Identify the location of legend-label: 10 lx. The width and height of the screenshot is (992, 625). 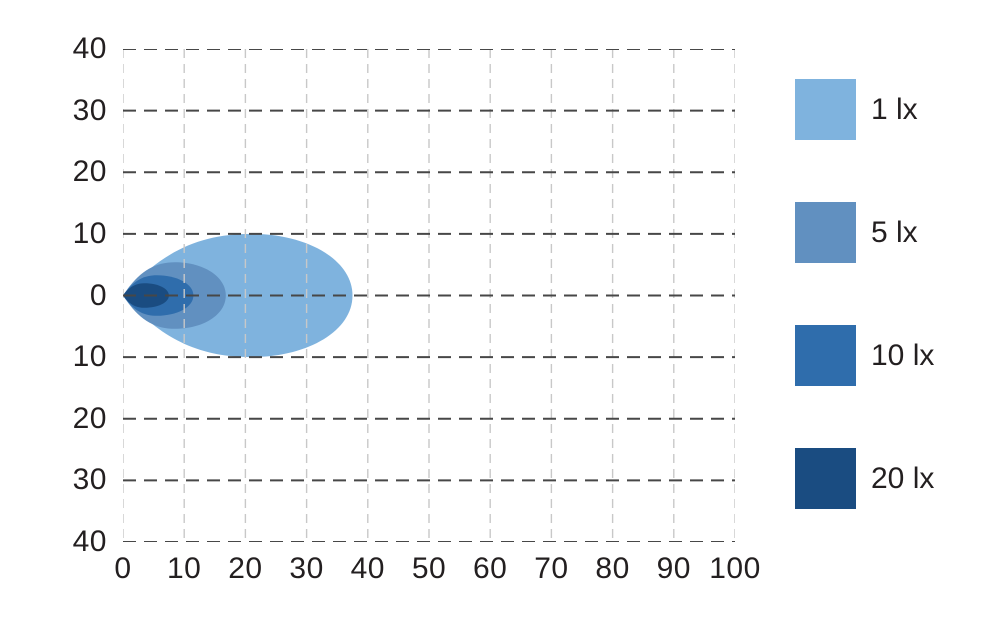
(903, 355).